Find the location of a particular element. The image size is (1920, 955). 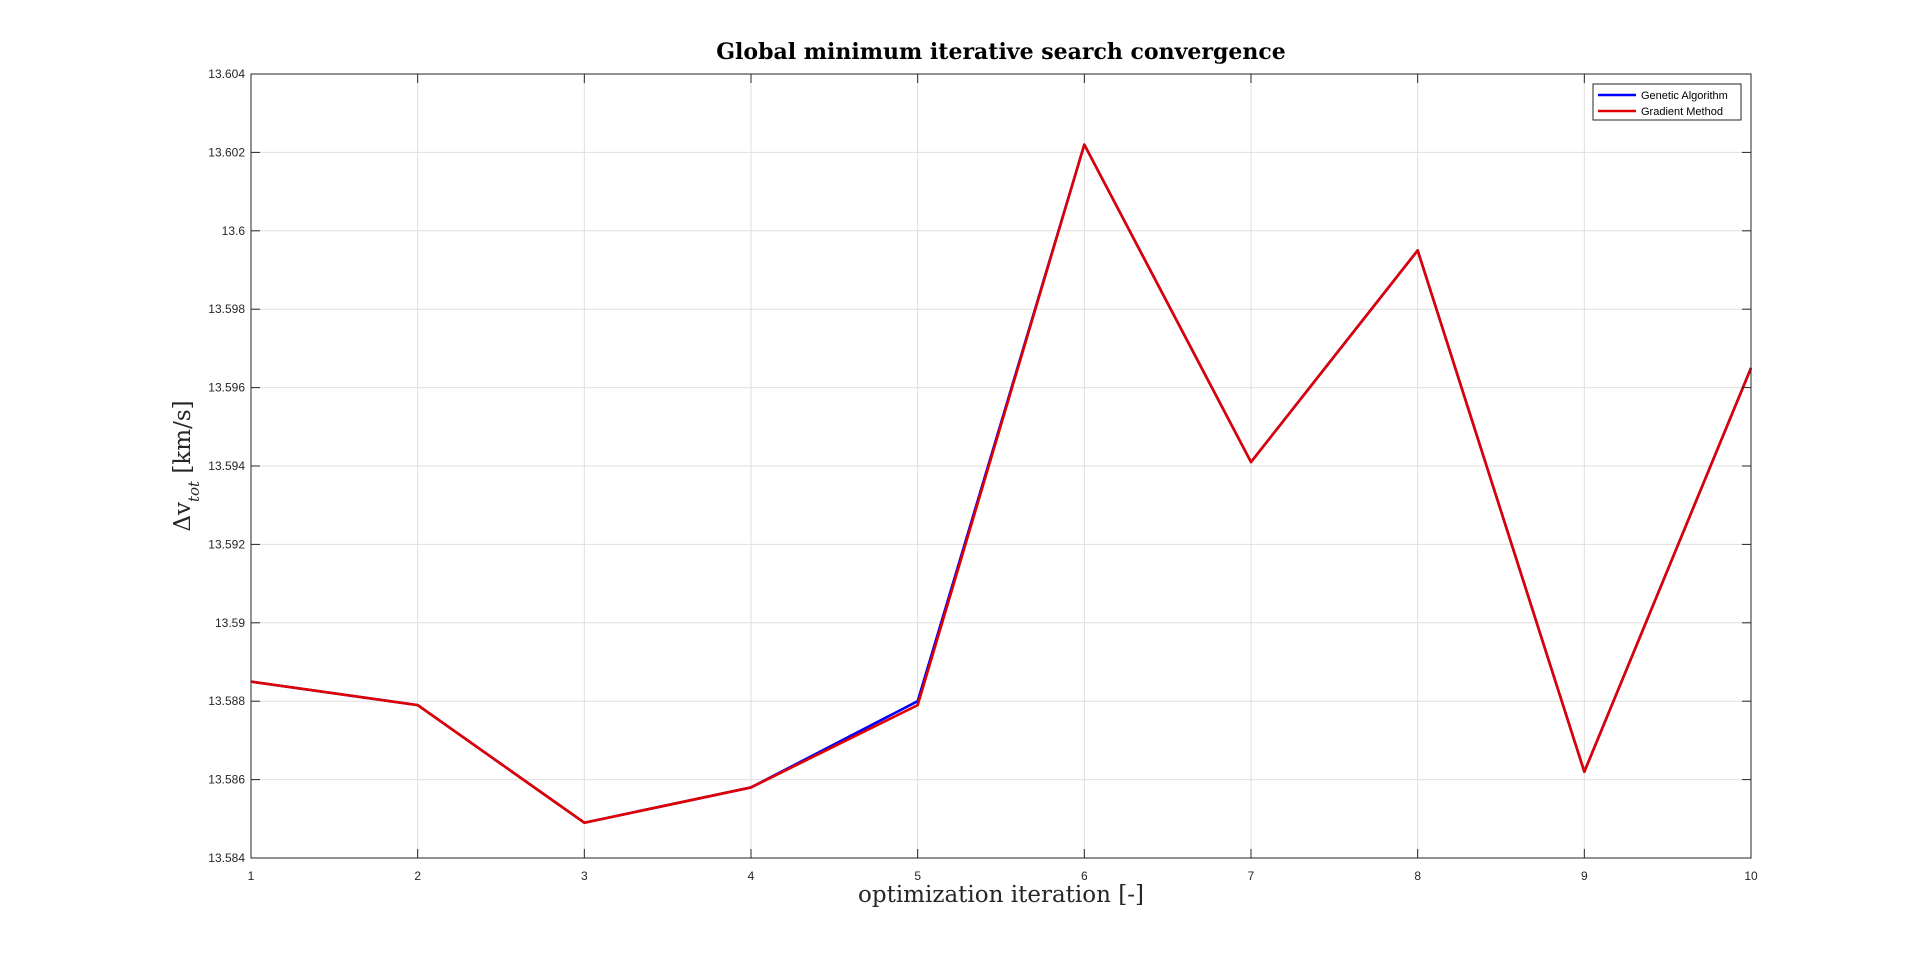

y-tick-label: 13.598 is located at coordinates (226, 309).